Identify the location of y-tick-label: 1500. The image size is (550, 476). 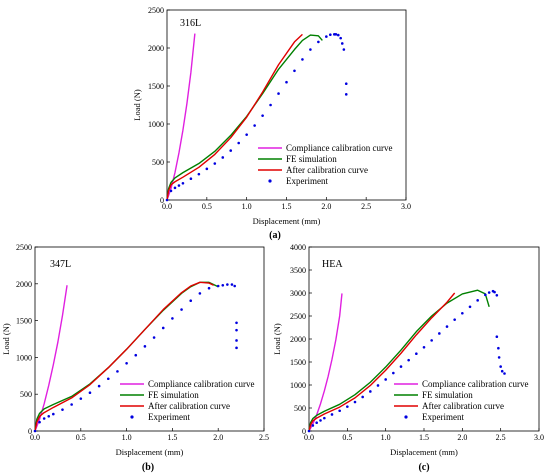
(156, 86).